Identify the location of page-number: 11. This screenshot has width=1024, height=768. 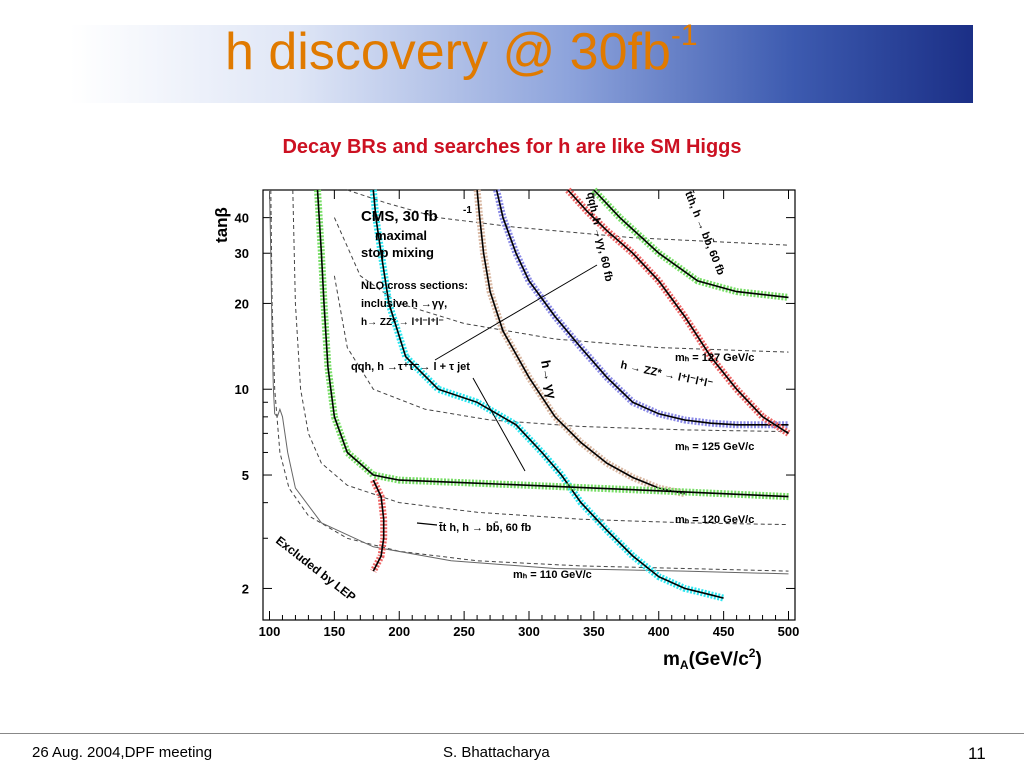
(977, 753).